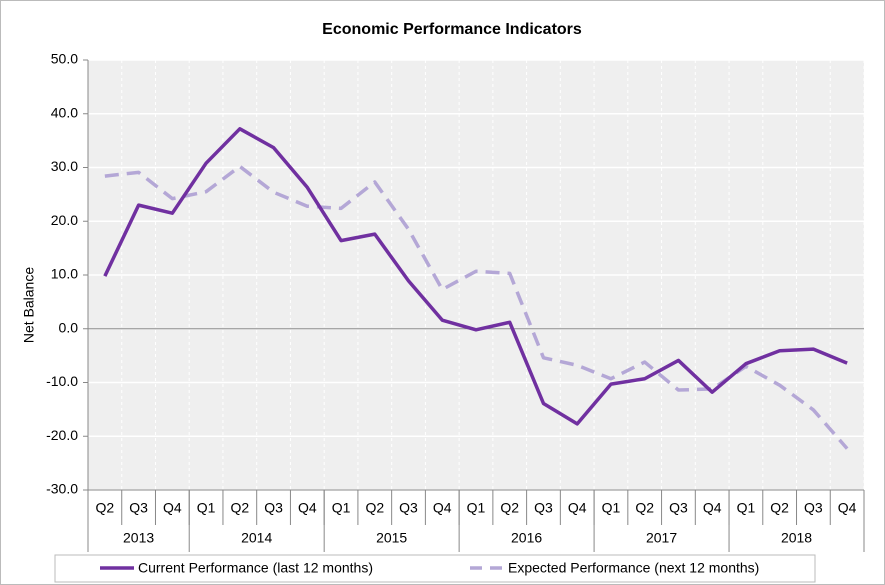 The height and width of the screenshot is (585, 885). I want to click on y-tick-label: 0.0, so click(69, 327).